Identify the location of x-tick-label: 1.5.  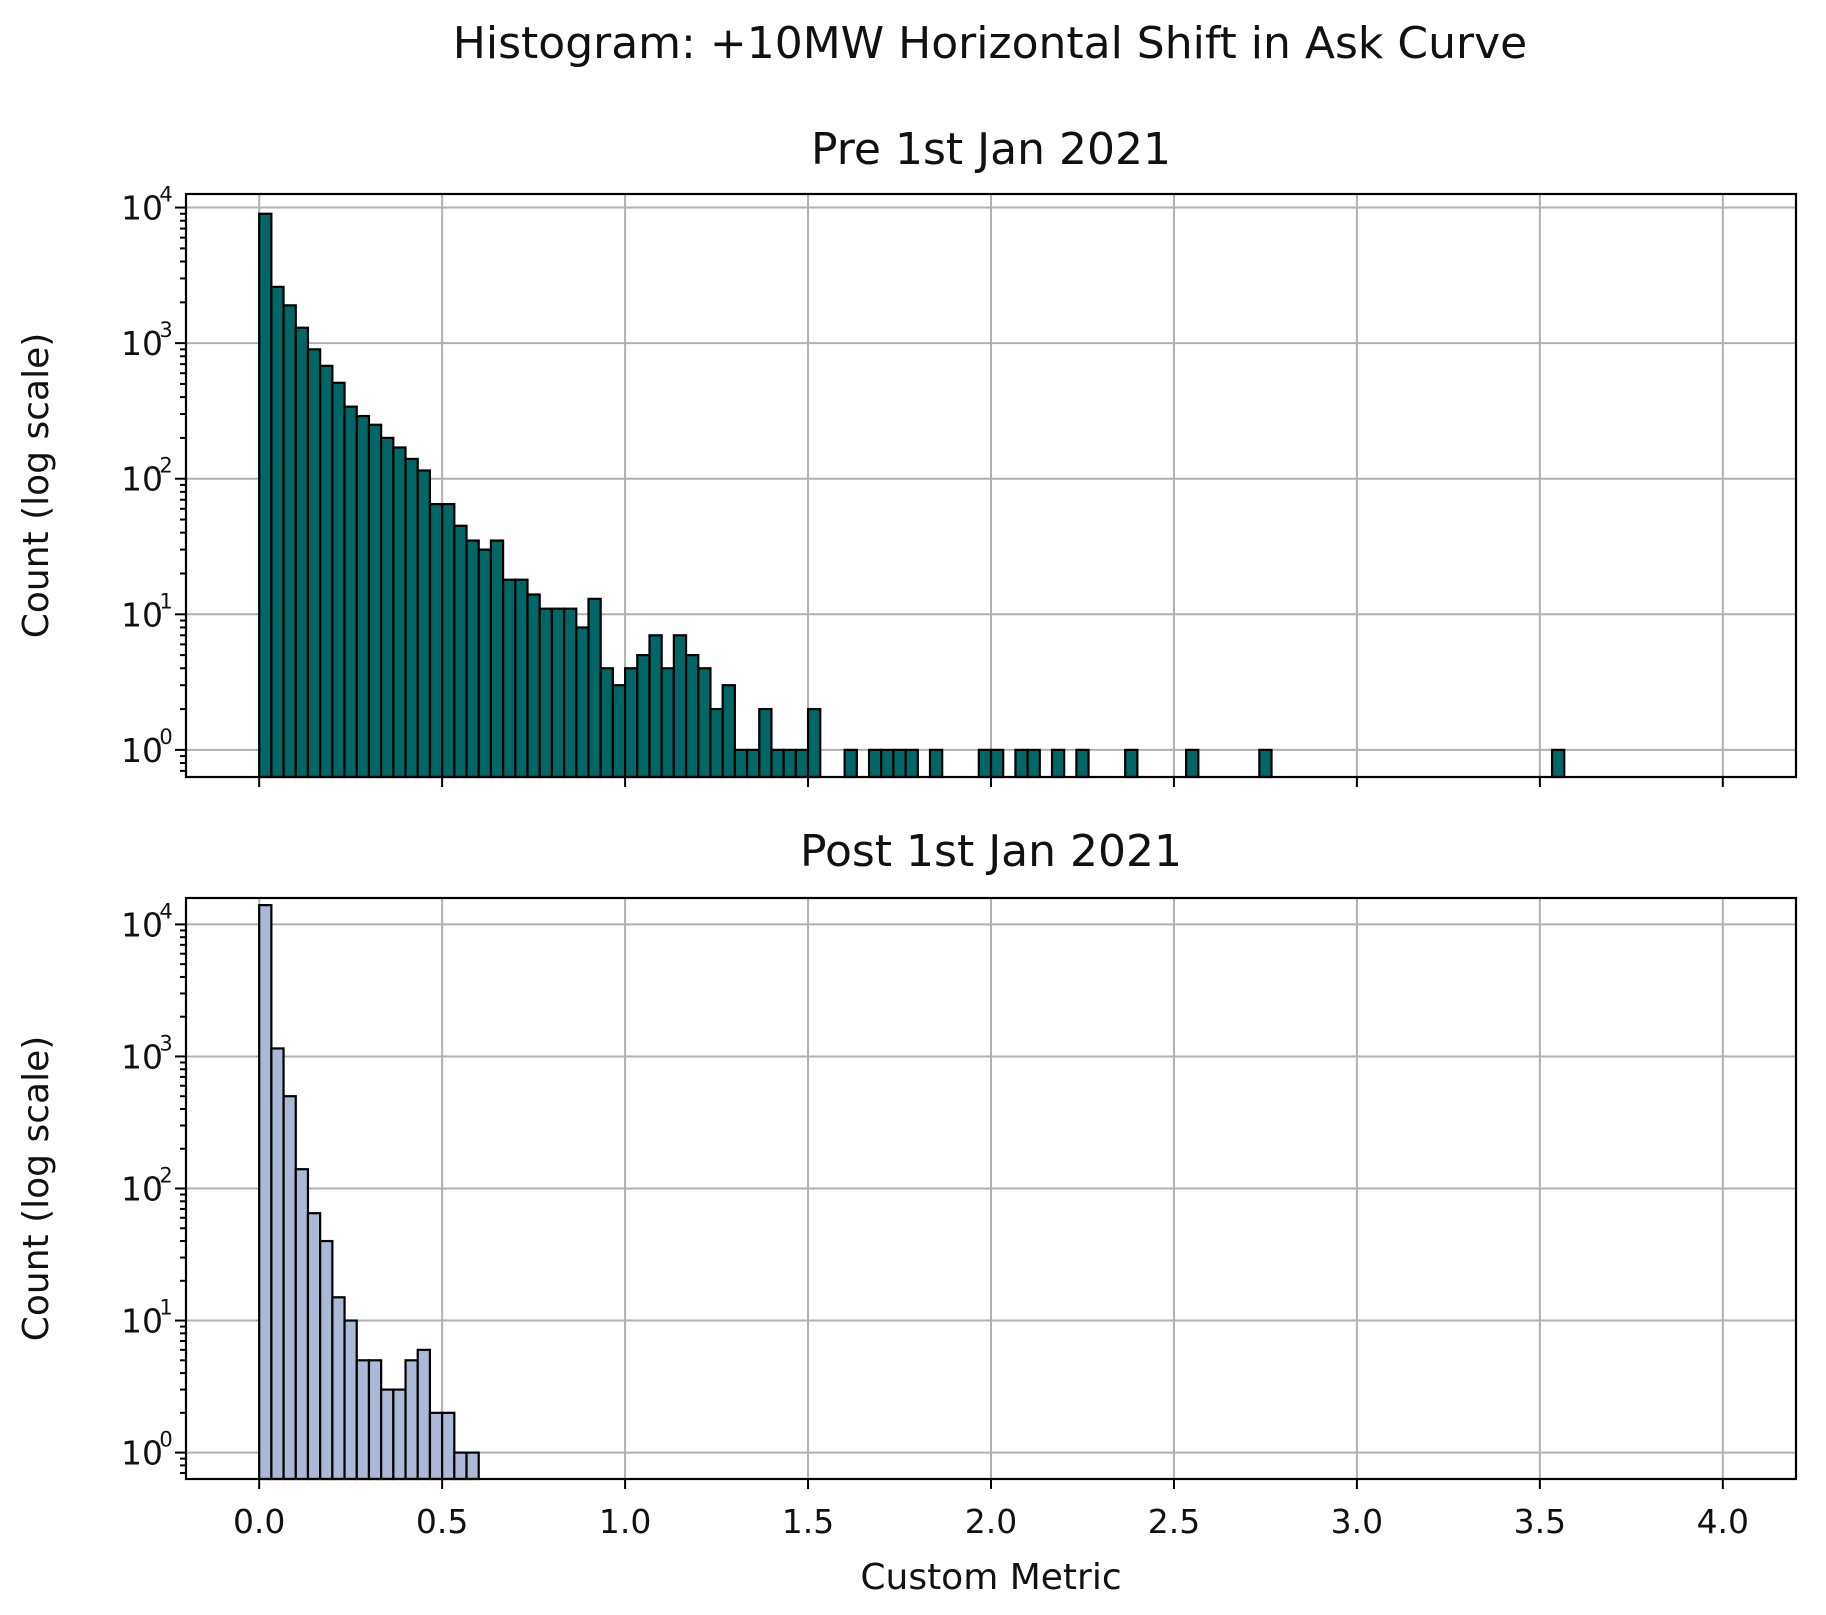
(808, 1521).